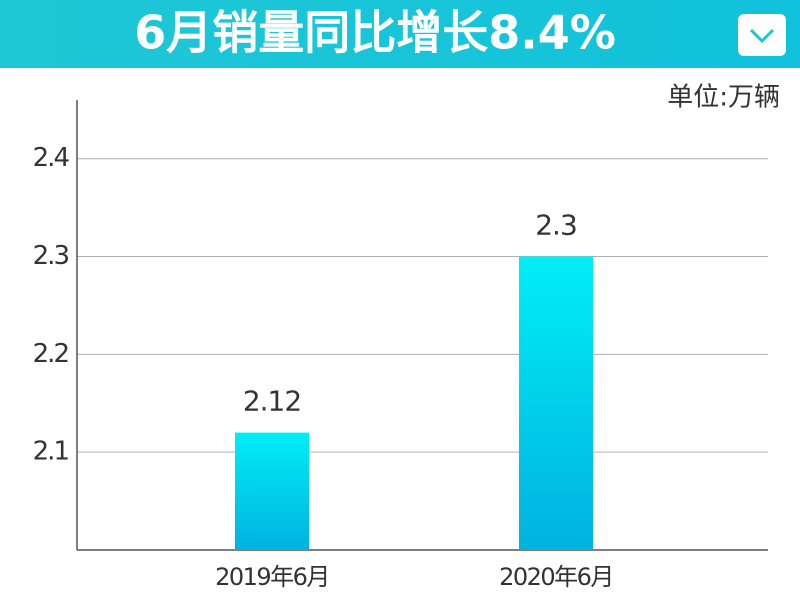 This screenshot has height=600, width=800. Describe the element at coordinates (51, 452) in the screenshot. I see `y-tick-label: 2.1` at that location.